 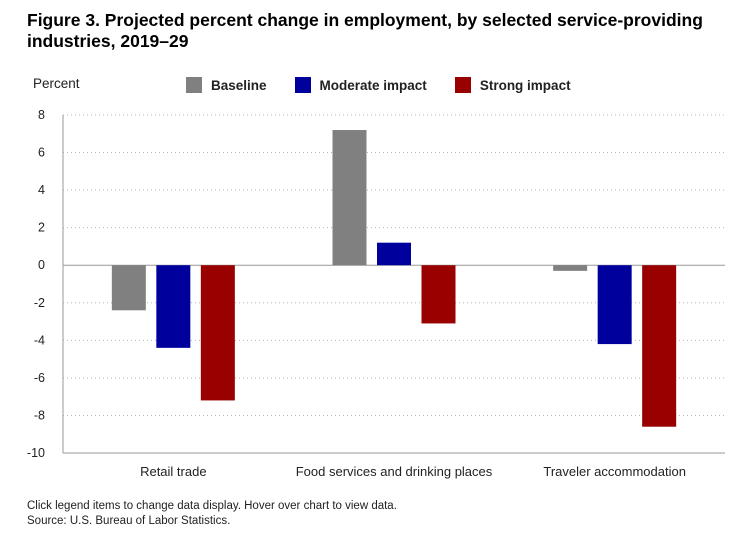 What do you see at coordinates (128, 288) in the screenshot?
I see `bar-baseline-retail-trade` at bounding box center [128, 288].